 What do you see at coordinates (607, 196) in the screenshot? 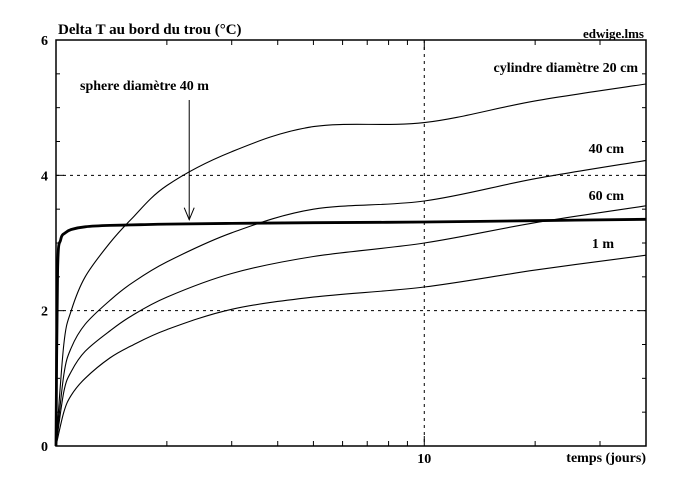
I see `series-label: 60 cm` at bounding box center [607, 196].